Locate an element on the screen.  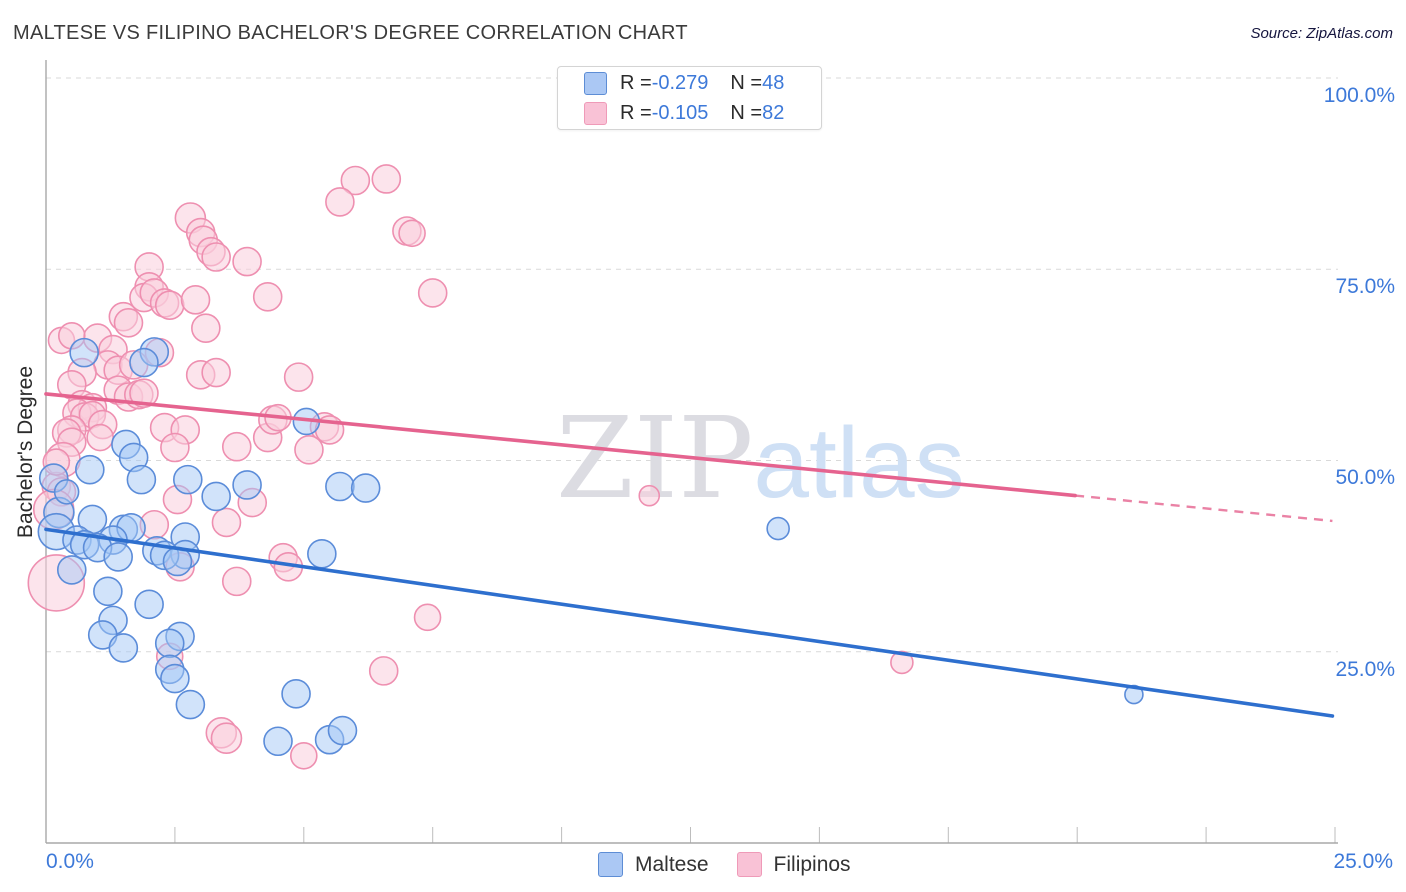
source-label: Source: ZipAtlas.com is located at coordinates (1321, 33).